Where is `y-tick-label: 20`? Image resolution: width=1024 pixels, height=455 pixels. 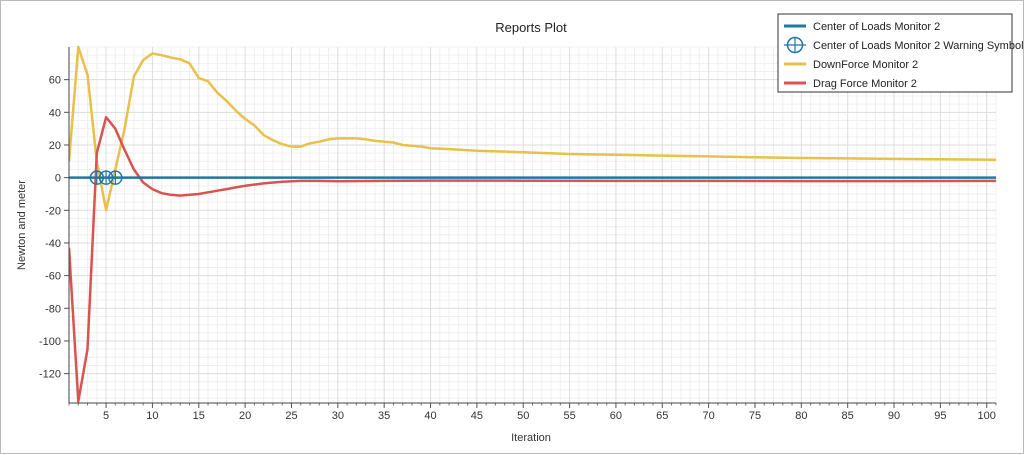 y-tick-label: 20 is located at coordinates (55, 146).